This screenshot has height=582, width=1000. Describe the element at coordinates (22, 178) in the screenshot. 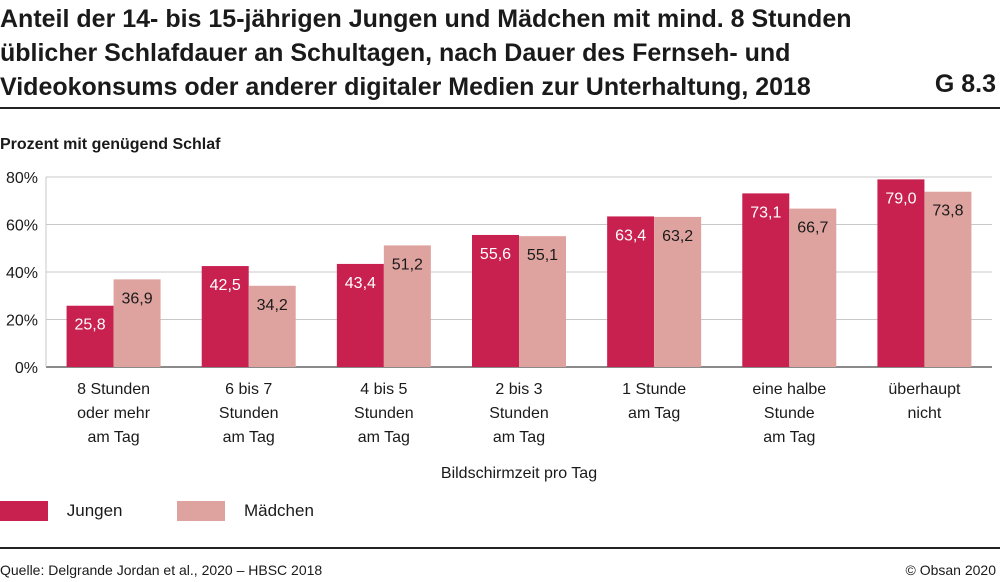

I see `y-tick-label: 80%` at that location.